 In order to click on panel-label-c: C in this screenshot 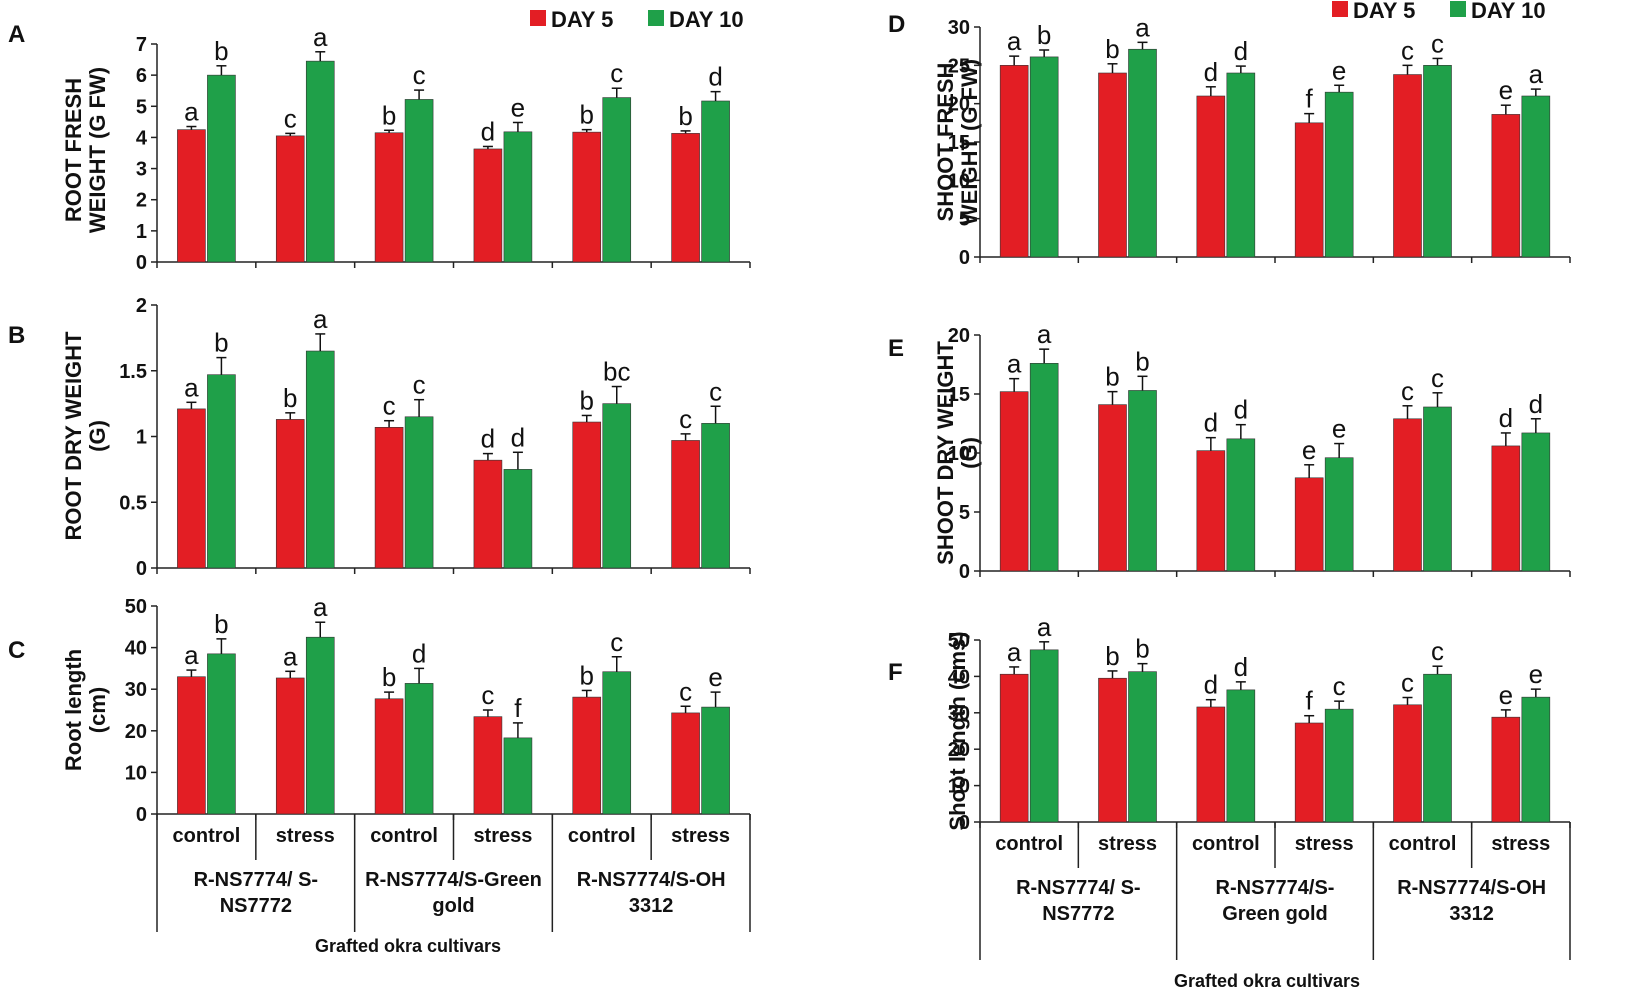, I will do `click(16, 650)`.